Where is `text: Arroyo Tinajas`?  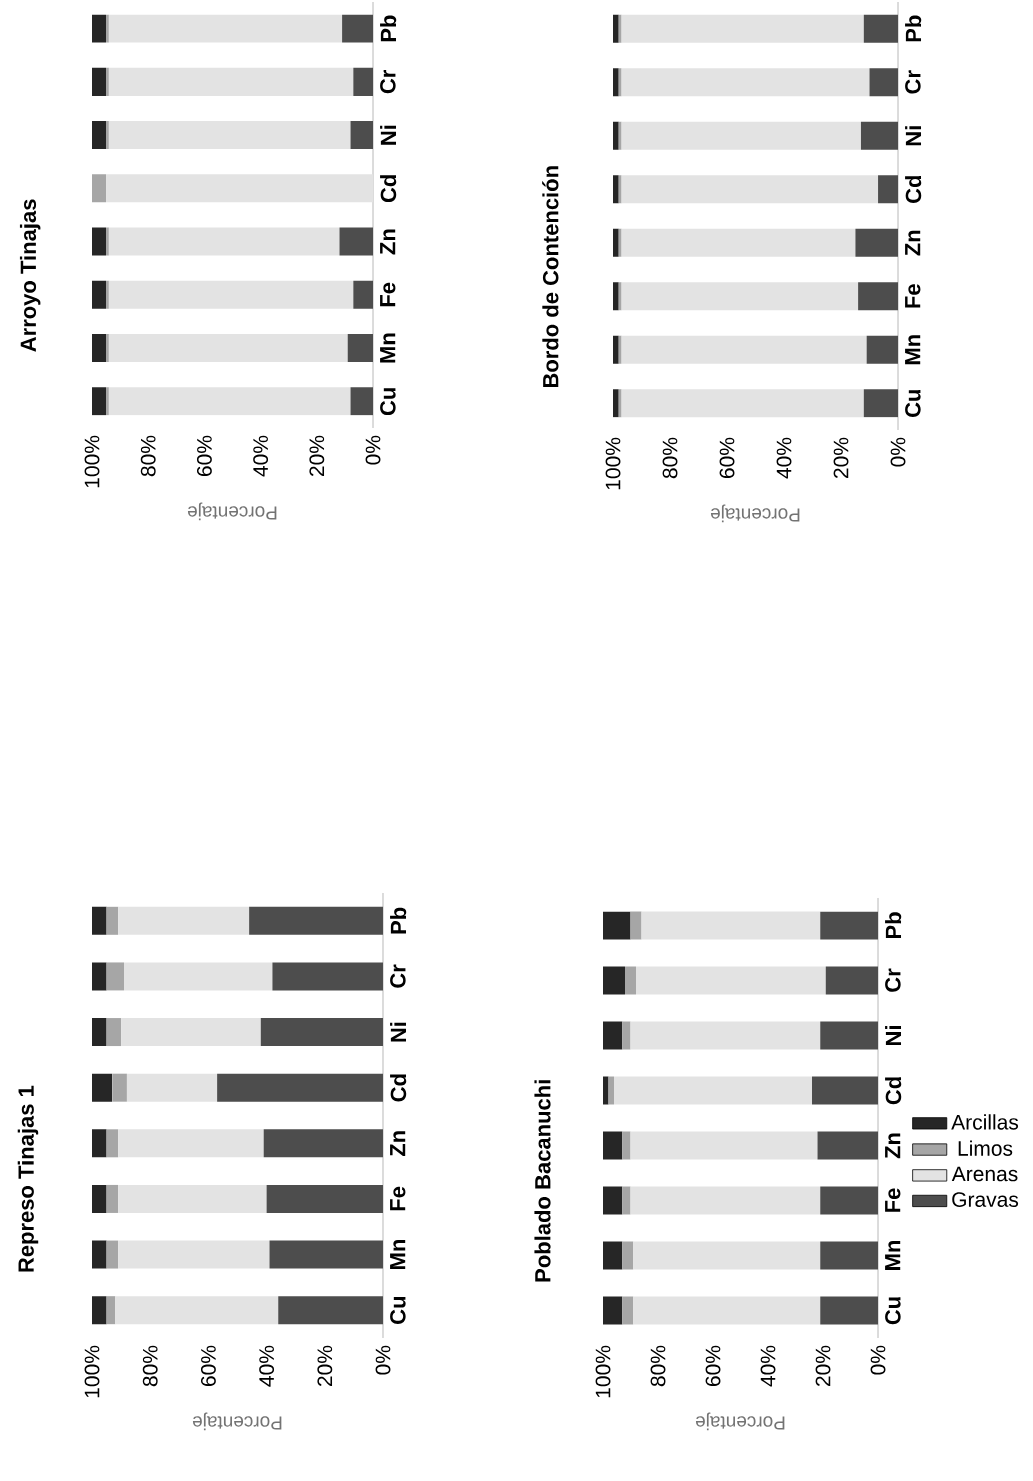 text: Arroyo Tinajas is located at coordinates (30, 275).